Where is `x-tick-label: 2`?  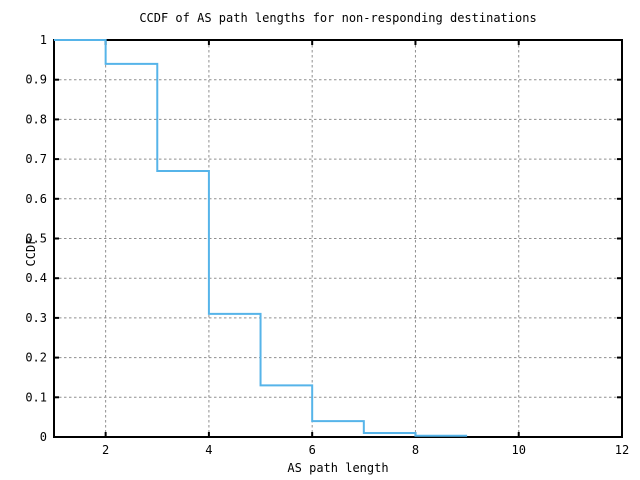 x-tick-label: 2 is located at coordinates (105, 450).